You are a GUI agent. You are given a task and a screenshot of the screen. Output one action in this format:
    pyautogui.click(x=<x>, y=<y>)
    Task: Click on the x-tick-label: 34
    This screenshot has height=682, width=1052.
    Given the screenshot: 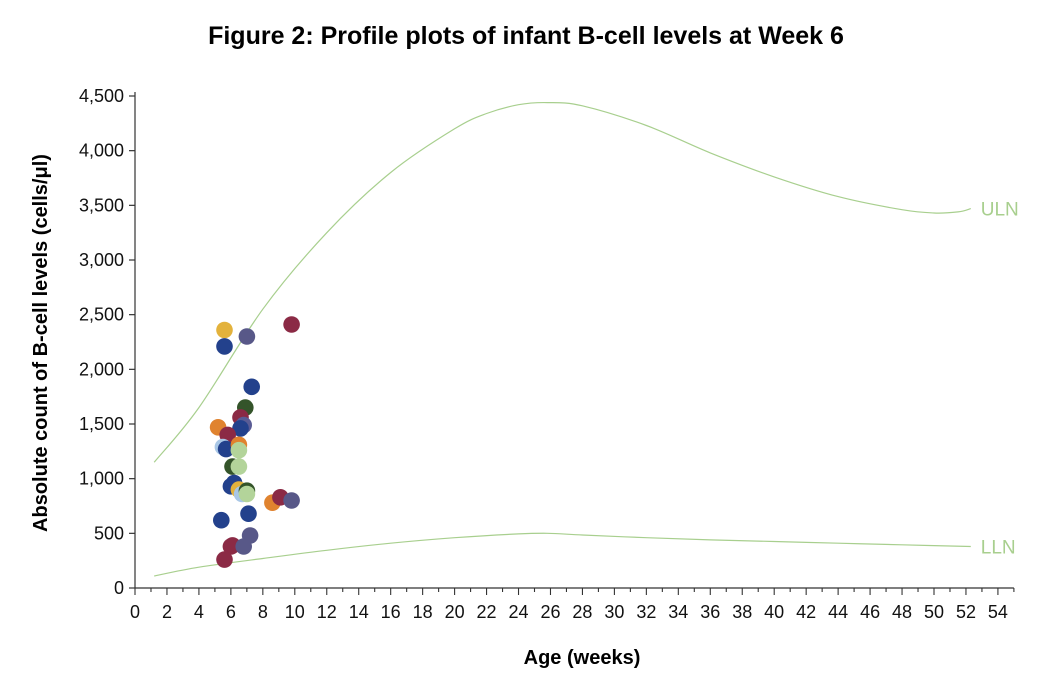 What is the action you would take?
    pyautogui.click(x=678, y=612)
    